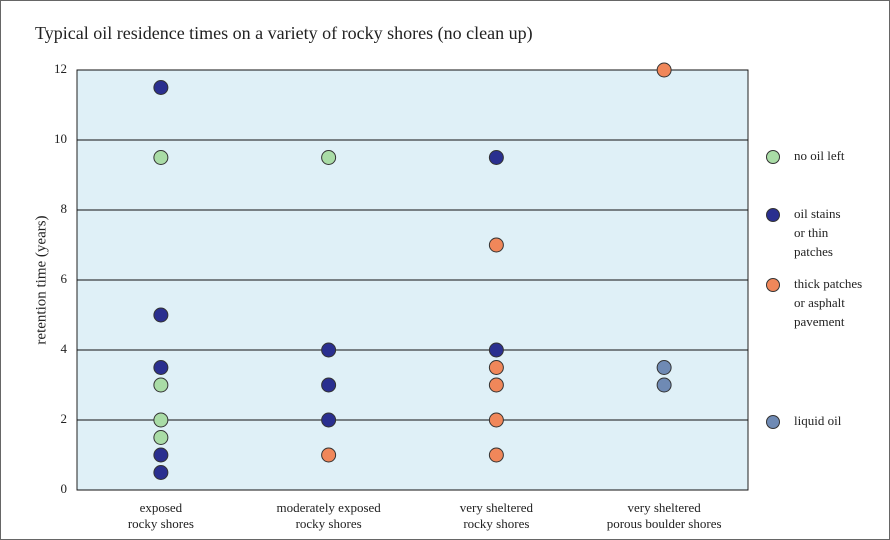  Describe the element at coordinates (819, 321) in the screenshot. I see `legend-label: pavement` at that location.